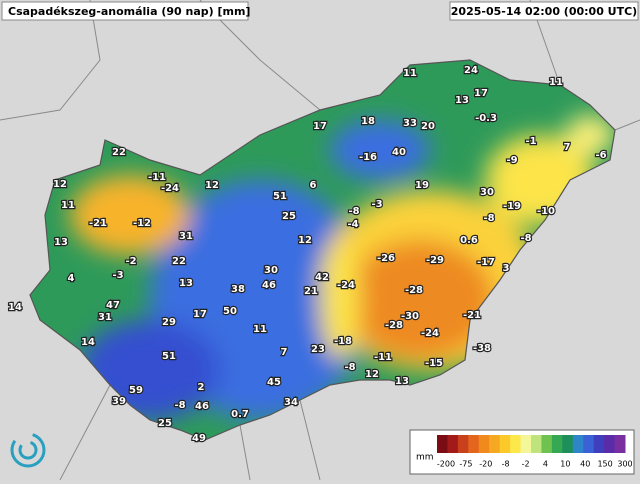 This screenshot has width=640, height=484. What do you see at coordinates (545, 464) in the screenshot?
I see `legend-tick-label: 4` at bounding box center [545, 464].